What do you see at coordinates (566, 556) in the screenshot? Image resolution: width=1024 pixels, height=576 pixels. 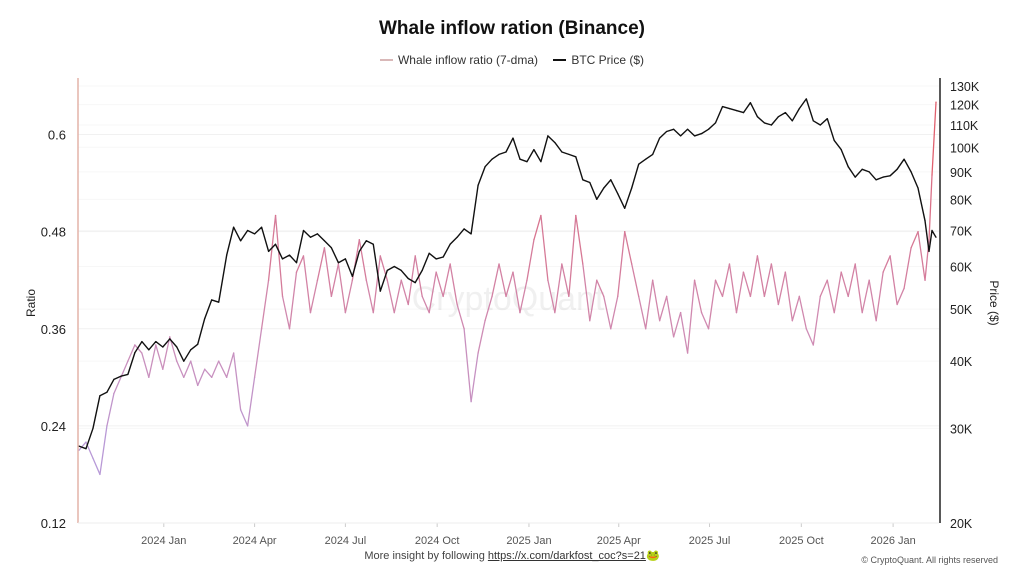 I see `footer-link: https://x.com/darkfost_coc?s=21` at bounding box center [566, 556].